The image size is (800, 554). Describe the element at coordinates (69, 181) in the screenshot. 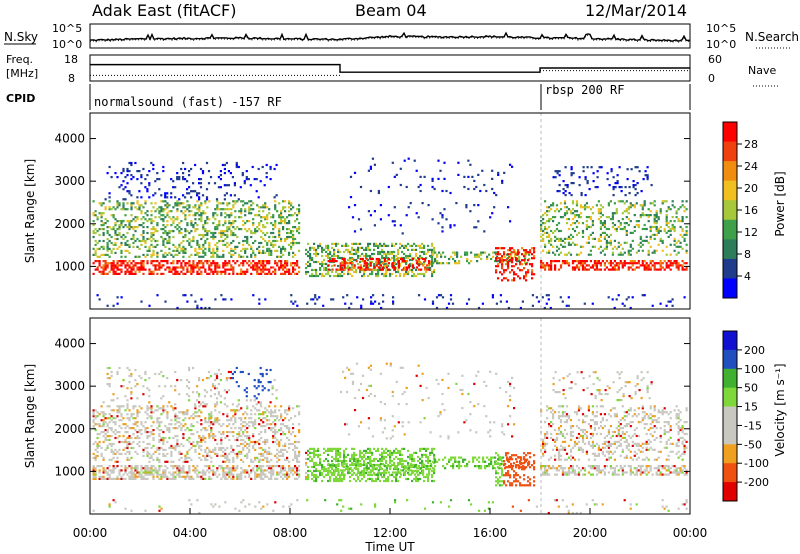

I see `ytick-label: 3000` at that location.